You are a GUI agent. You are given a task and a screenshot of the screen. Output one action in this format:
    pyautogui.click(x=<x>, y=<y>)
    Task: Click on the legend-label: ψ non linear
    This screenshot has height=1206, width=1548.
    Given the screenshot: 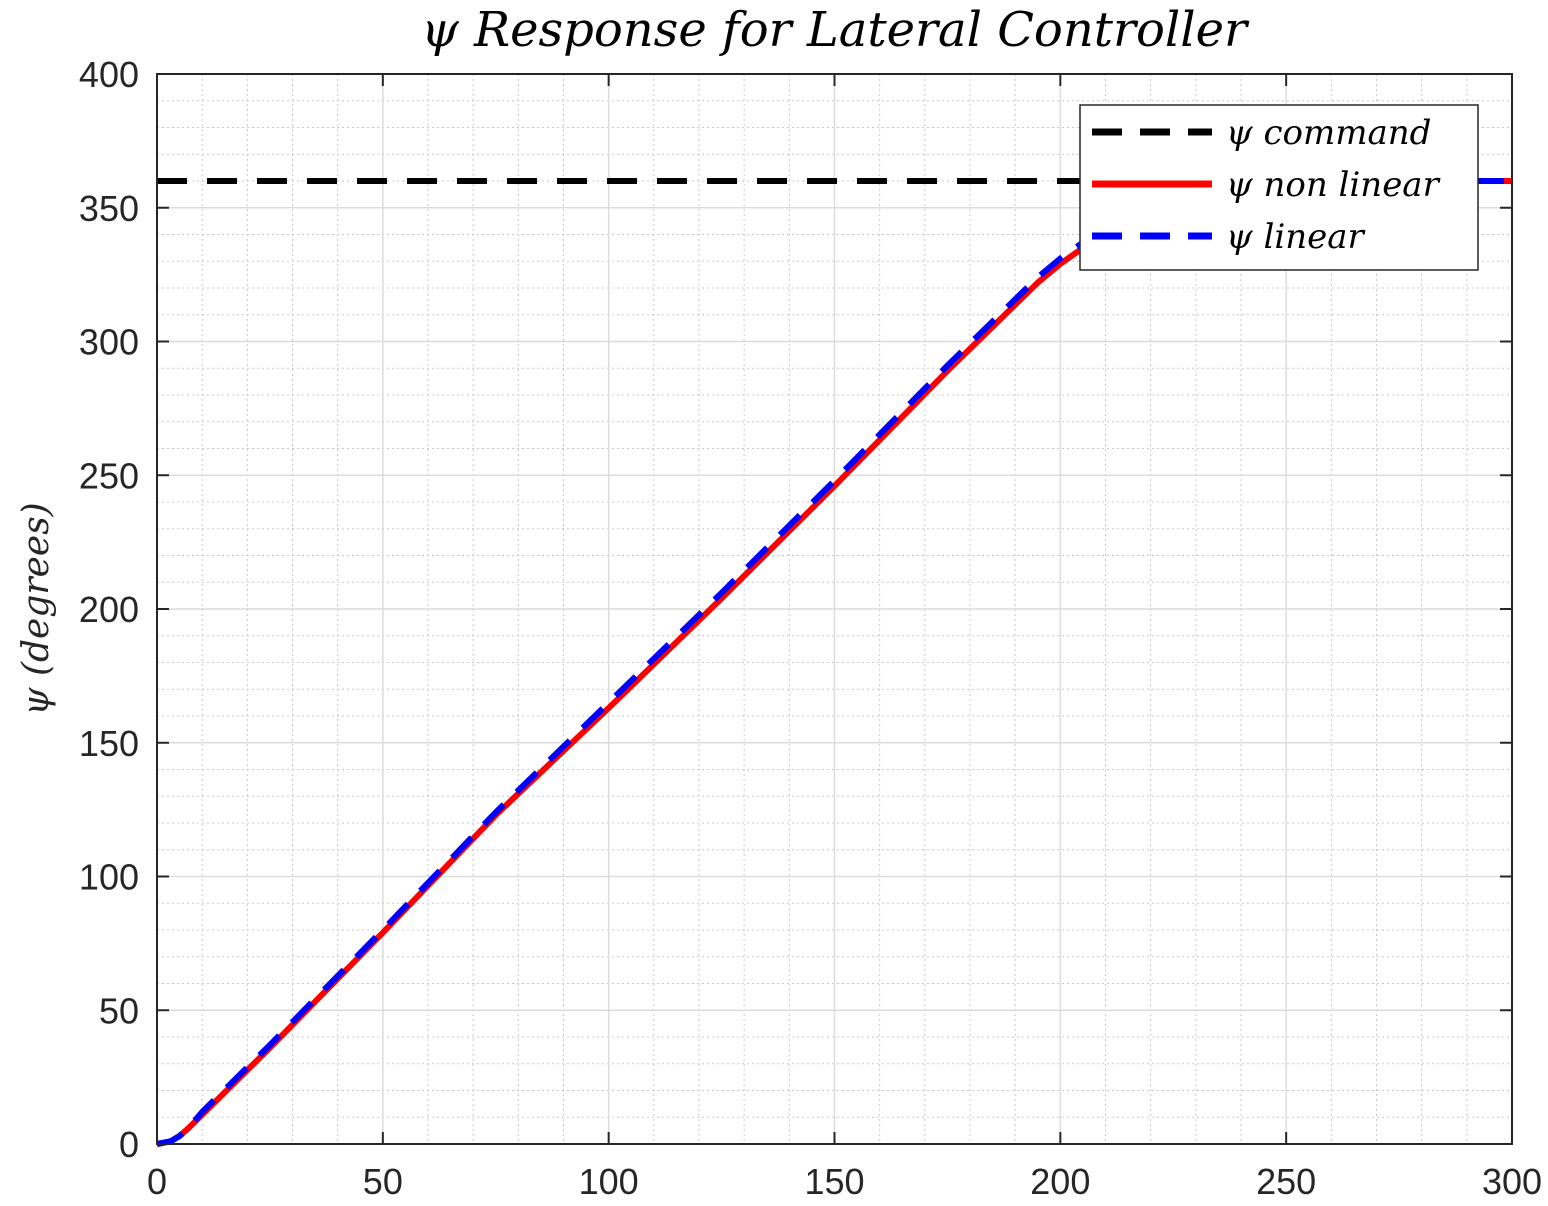 What is the action you would take?
    pyautogui.click(x=1333, y=185)
    